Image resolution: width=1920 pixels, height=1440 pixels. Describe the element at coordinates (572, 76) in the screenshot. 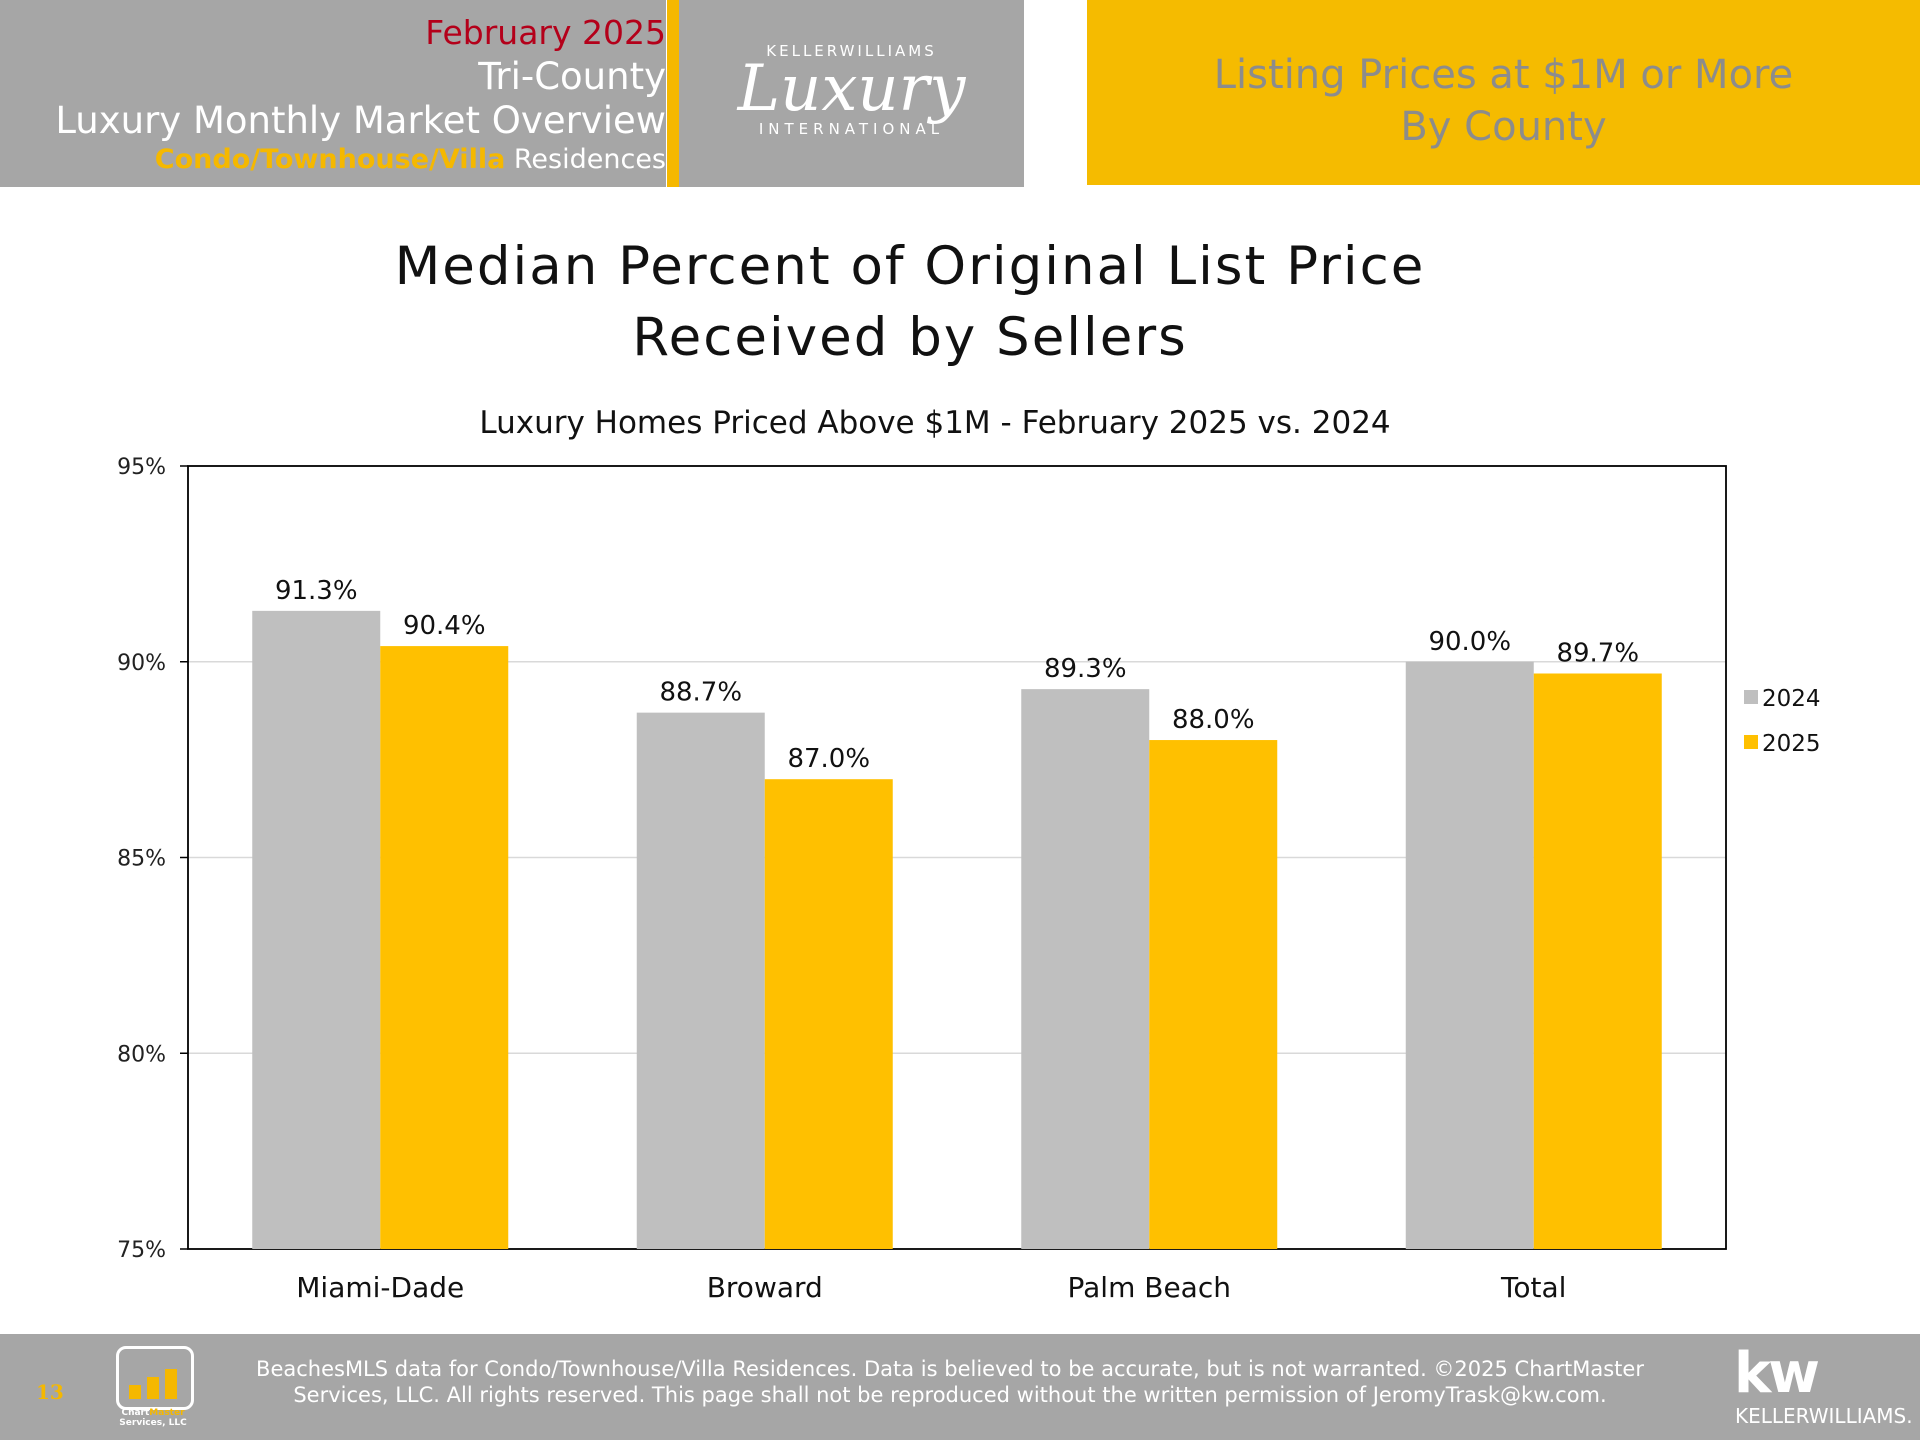

I see `header-region: Tri-County` at that location.